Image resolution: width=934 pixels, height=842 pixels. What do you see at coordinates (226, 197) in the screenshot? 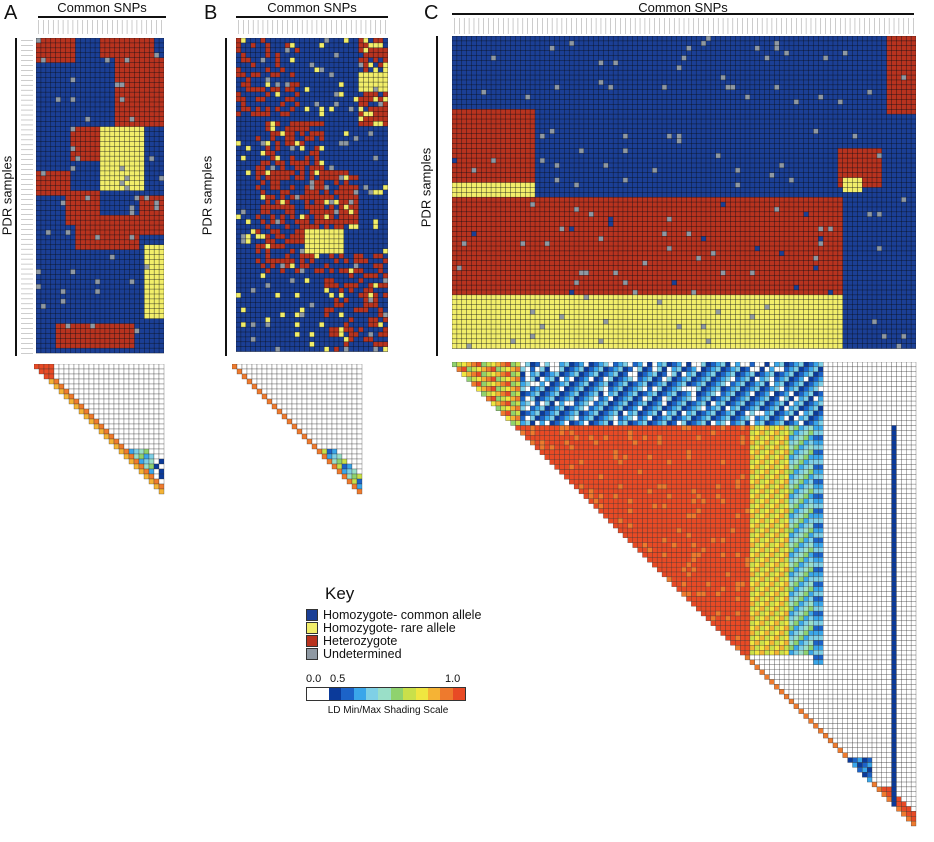
I see `panel-b-row-bracket` at bounding box center [226, 197].